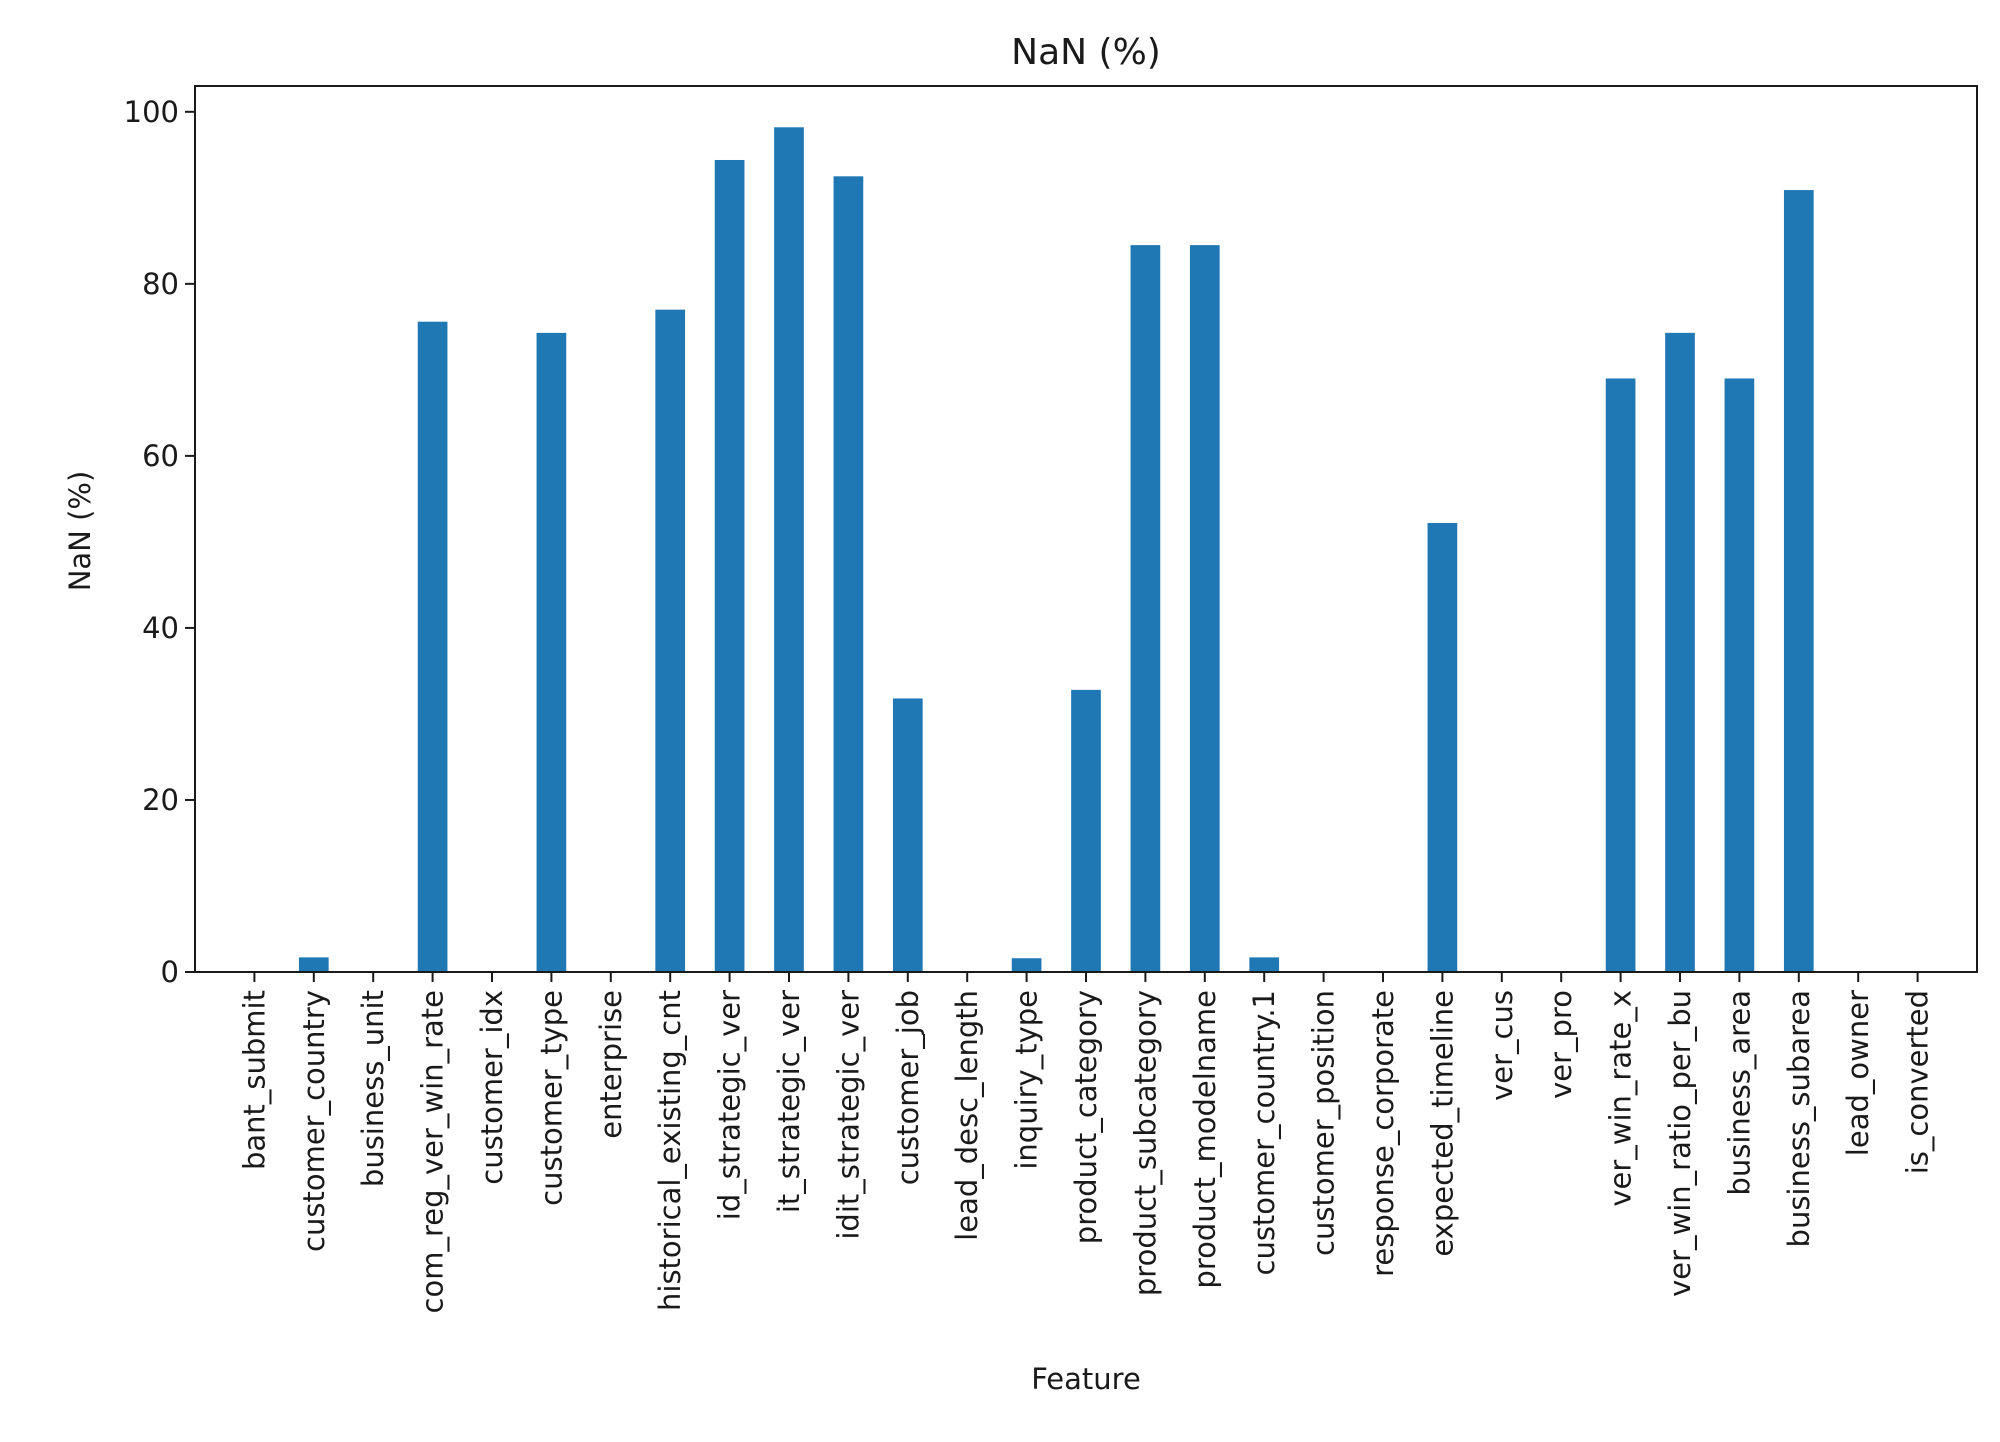 The image size is (2000, 1442). Describe the element at coordinates (160, 284) in the screenshot. I see `y-tick-label: 80` at that location.